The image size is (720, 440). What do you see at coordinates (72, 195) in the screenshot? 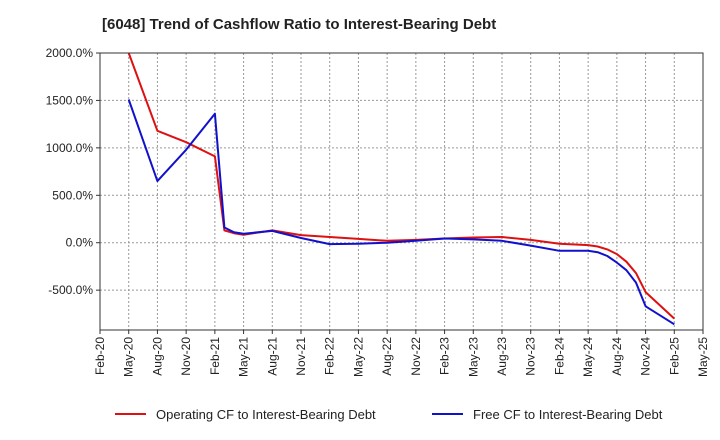
I see `y-tick-label: 500.0%` at bounding box center [72, 195].